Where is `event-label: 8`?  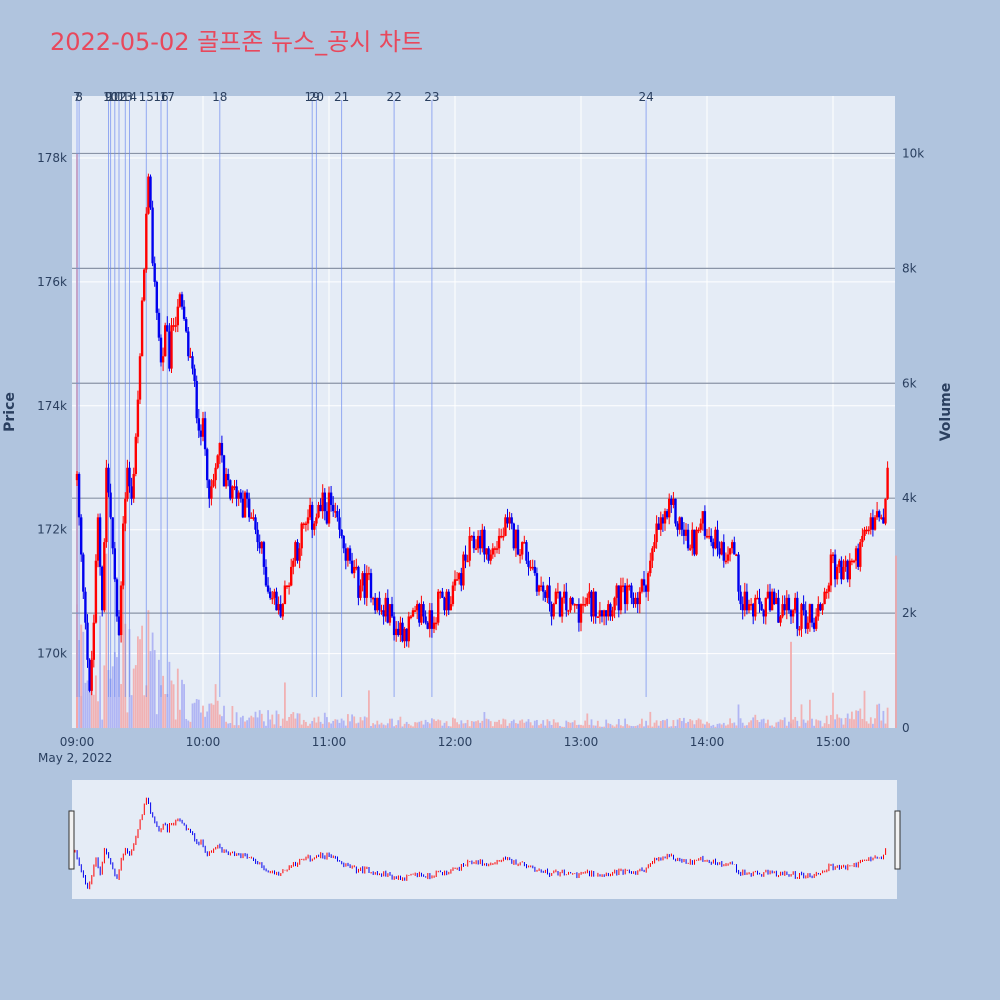
event-label: 8 is located at coordinates (79, 97).